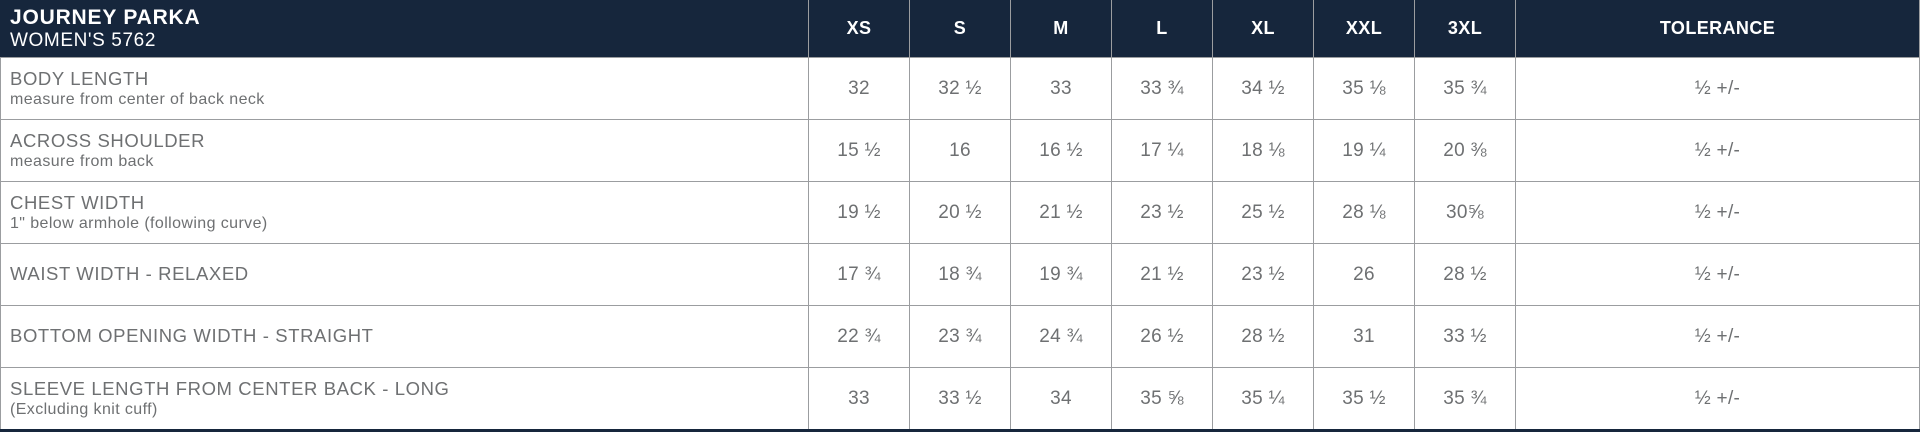 This screenshot has width=1920, height=432. What do you see at coordinates (1363, 28) in the screenshot?
I see `column-header-xxl: XXL` at bounding box center [1363, 28].